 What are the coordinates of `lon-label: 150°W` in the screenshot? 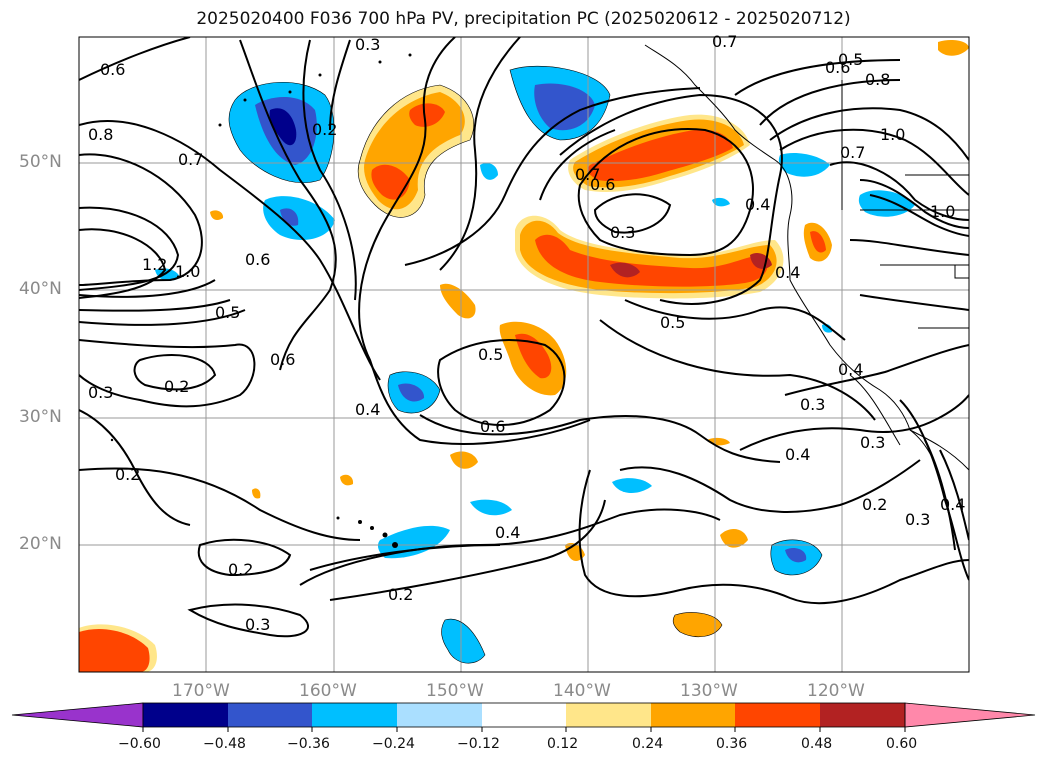 It's located at (455, 691).